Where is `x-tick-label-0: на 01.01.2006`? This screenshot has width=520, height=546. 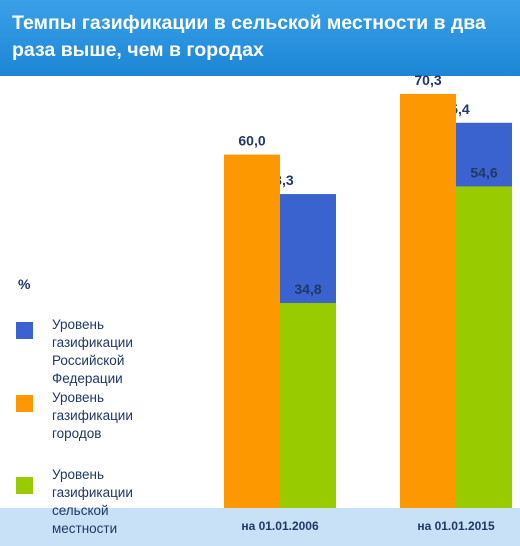 x-tick-label-0: на 01.01.2006 is located at coordinates (280, 526).